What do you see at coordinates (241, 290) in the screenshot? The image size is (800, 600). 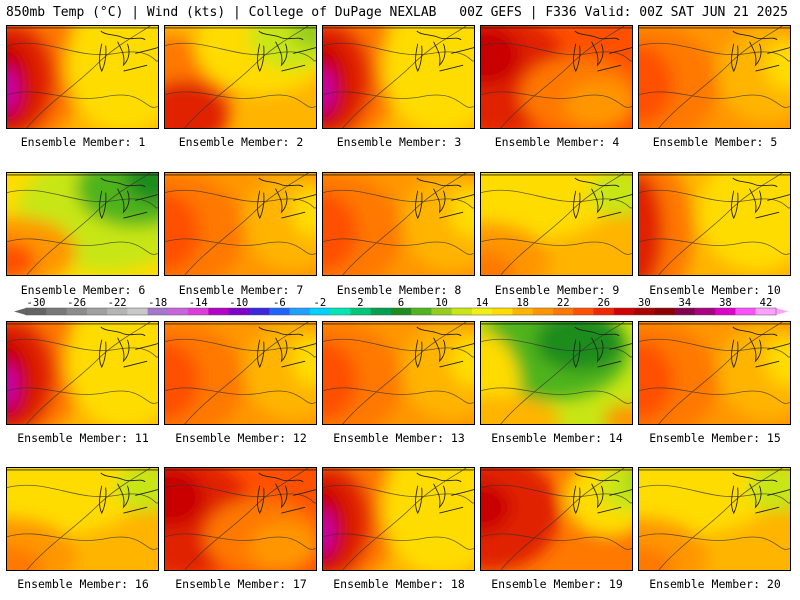 I see `ensemble-member-7-label: Ensemble Member: 7` at bounding box center [241, 290].